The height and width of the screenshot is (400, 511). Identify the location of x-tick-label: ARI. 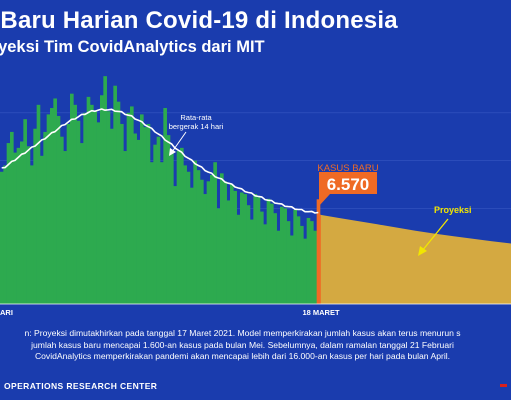
(6, 312).